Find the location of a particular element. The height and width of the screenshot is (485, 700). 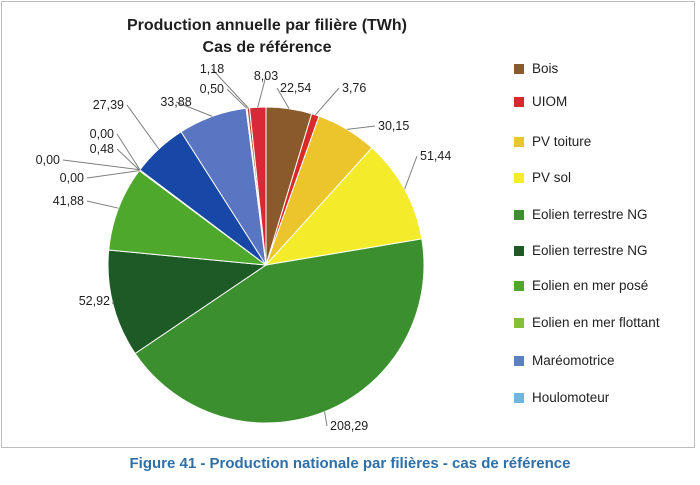

data-label-9: 0,00 is located at coordinates (102, 134).